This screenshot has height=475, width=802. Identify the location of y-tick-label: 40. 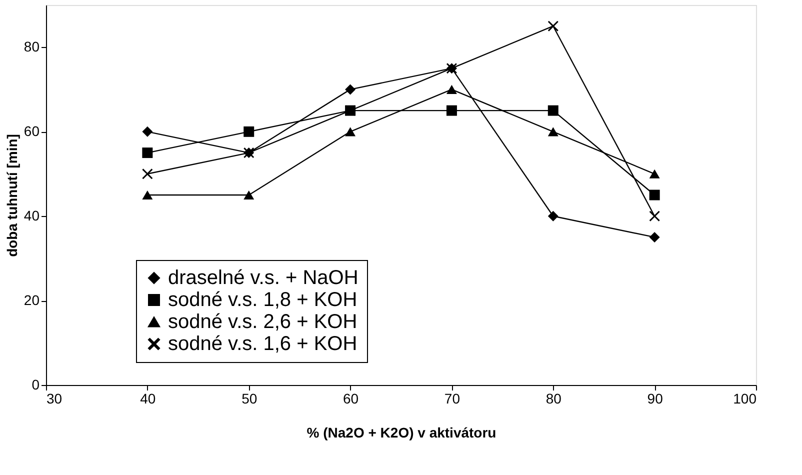
(32, 216).